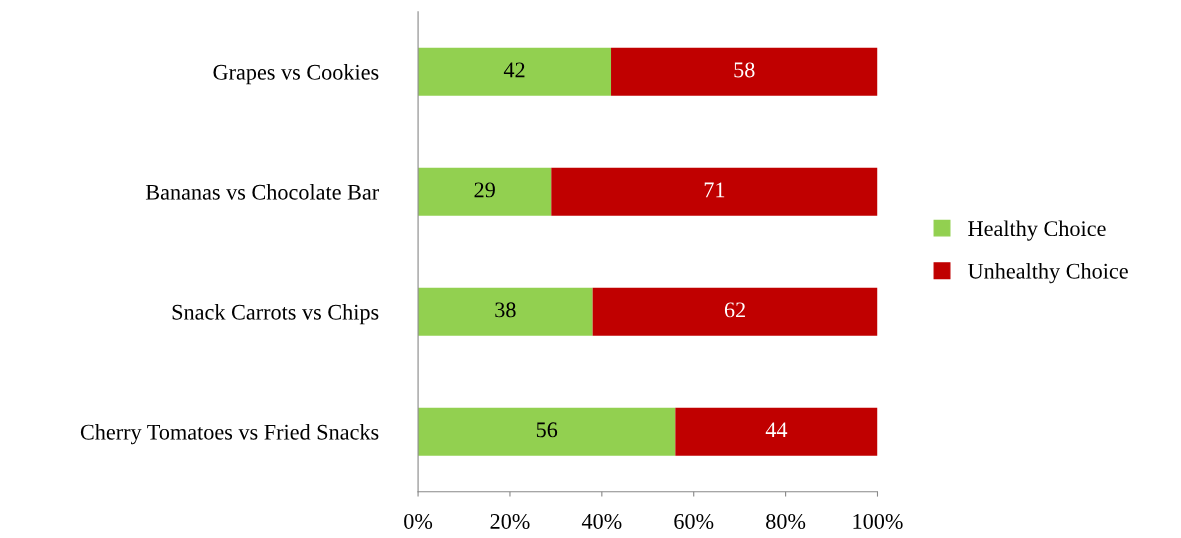  I want to click on x-tick-label: 0%, so click(418, 521).